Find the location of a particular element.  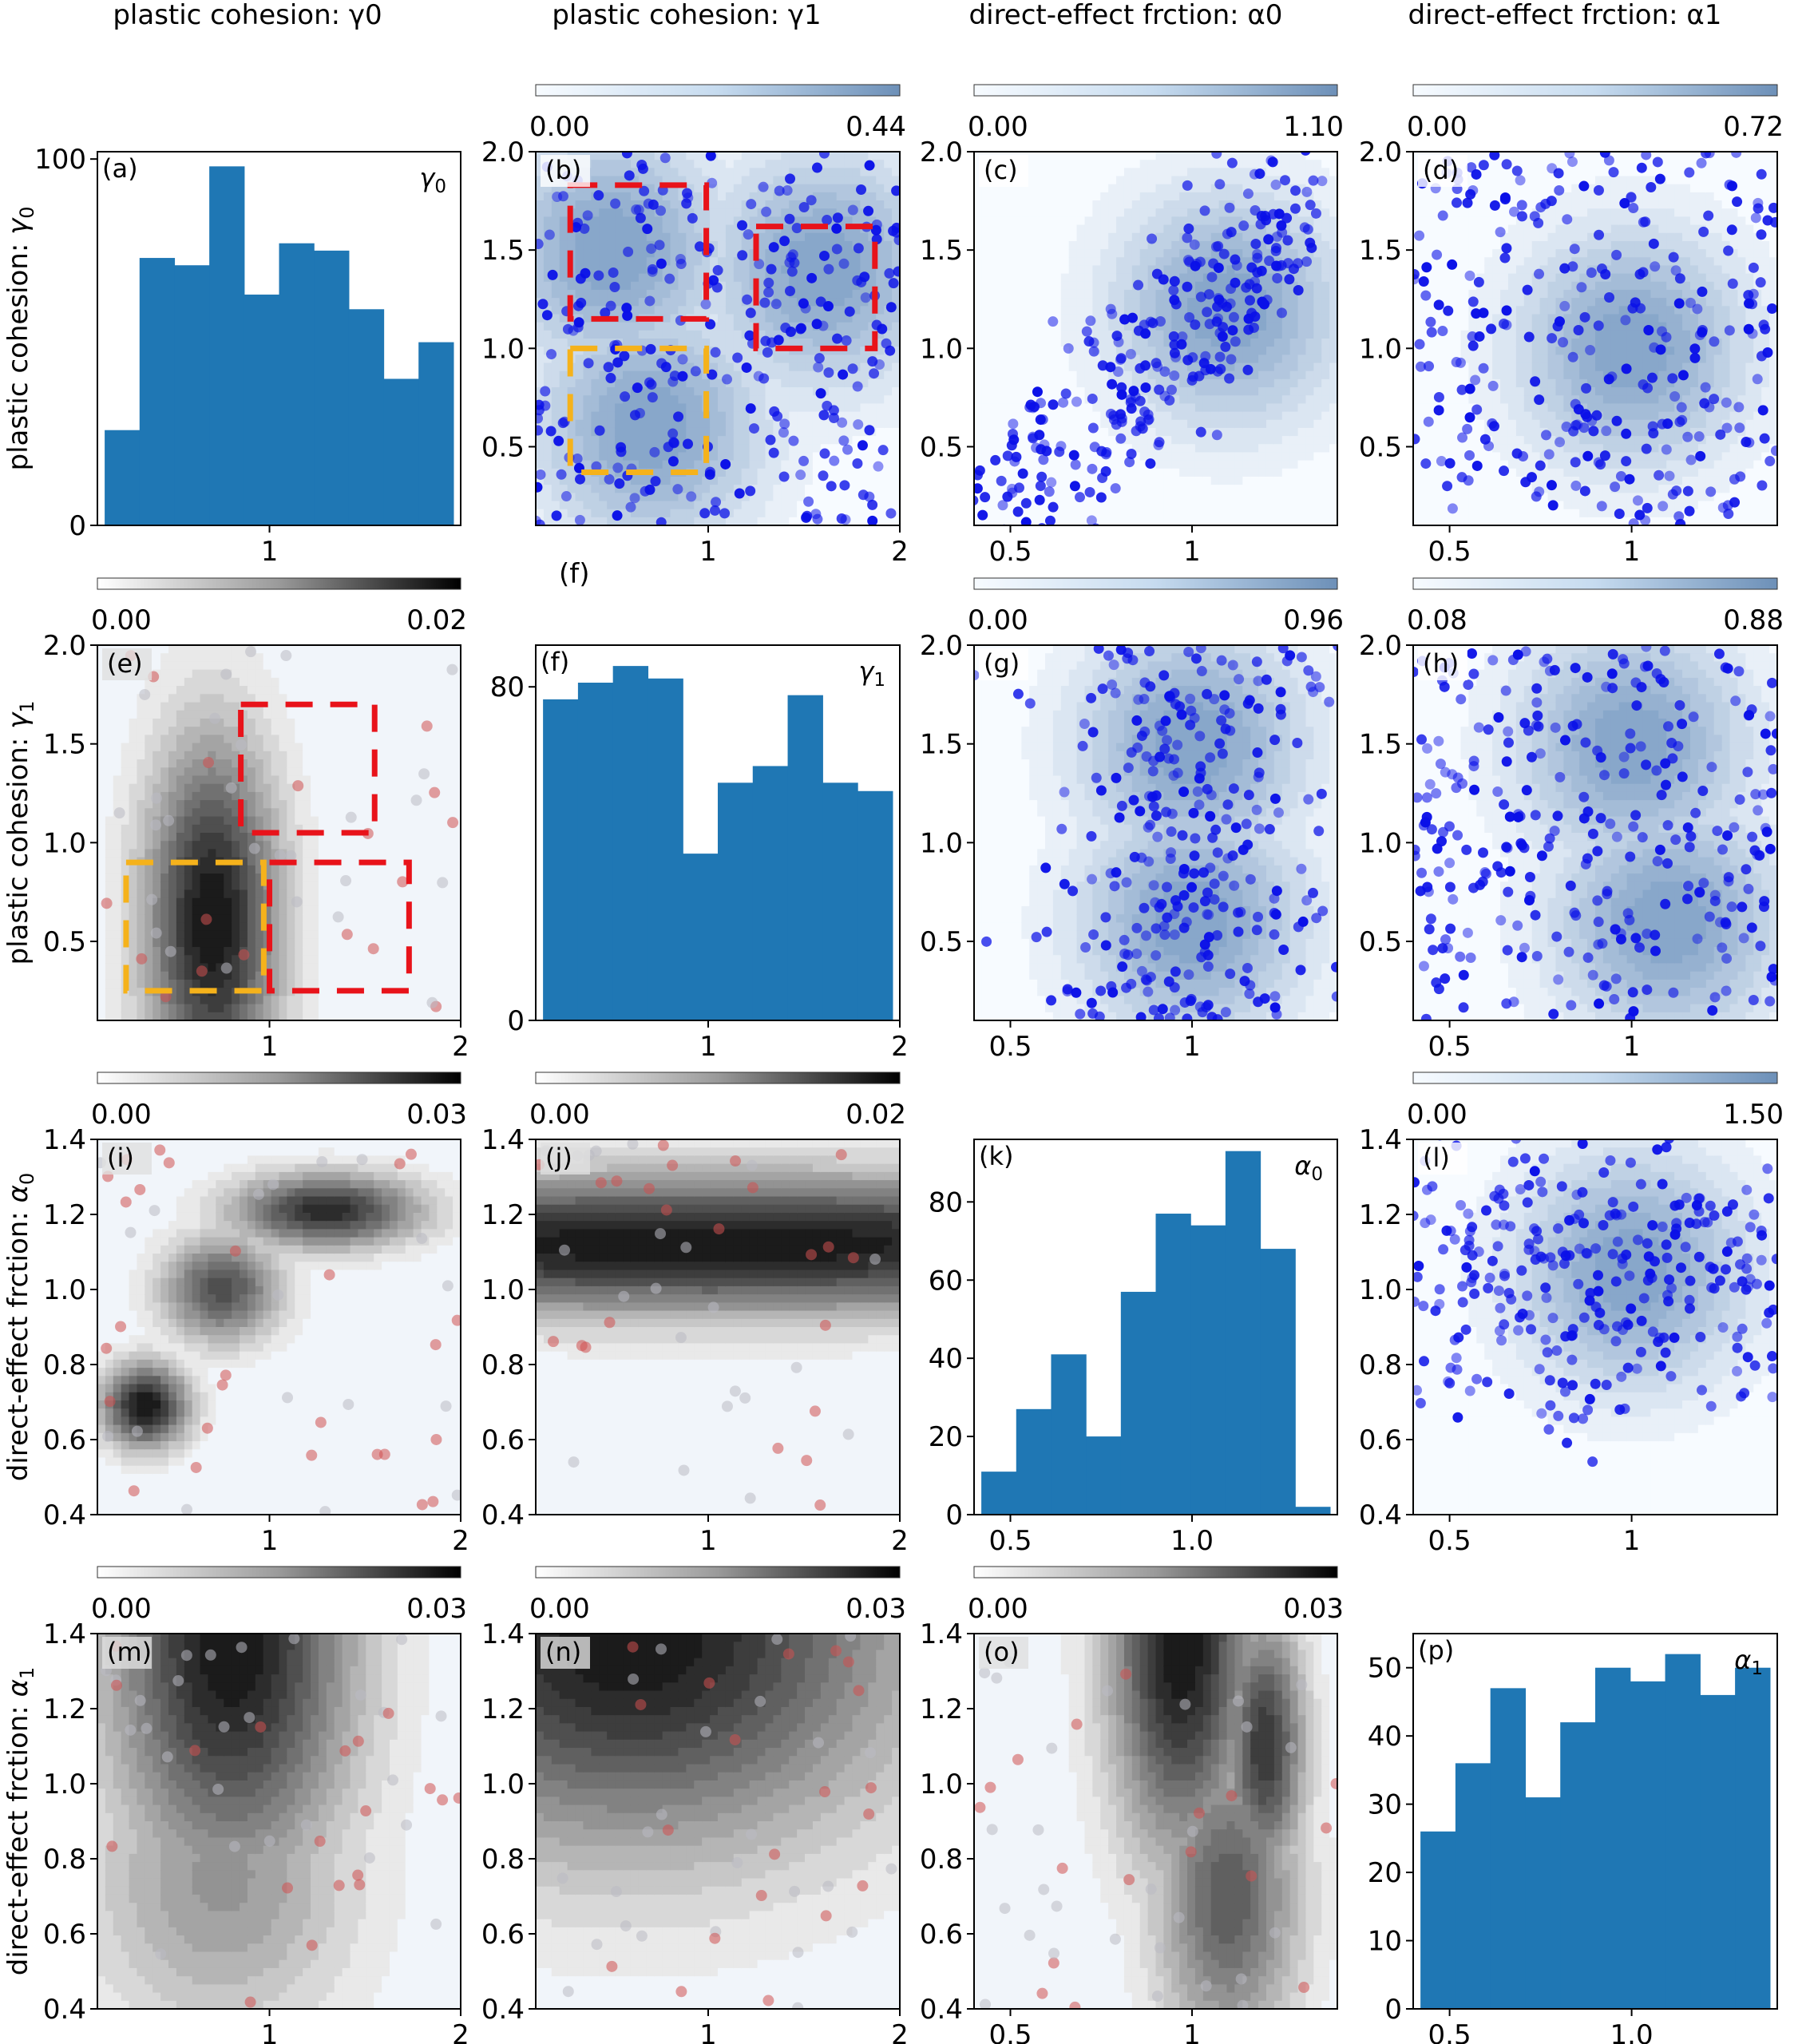

variable-label: γ0 is located at coordinates (433, 180).